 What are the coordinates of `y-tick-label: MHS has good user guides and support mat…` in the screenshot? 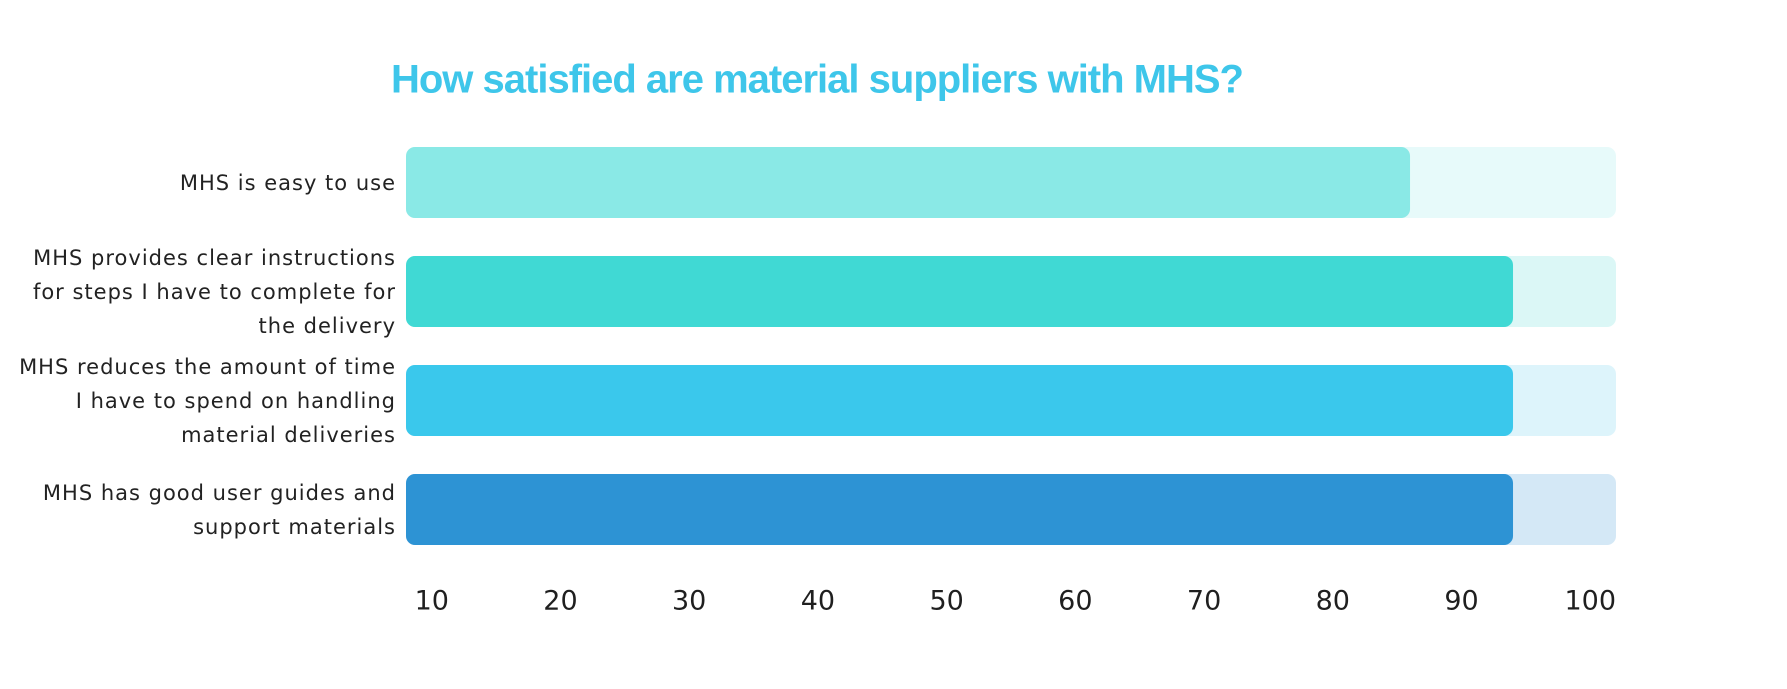 It's located at (219, 509).